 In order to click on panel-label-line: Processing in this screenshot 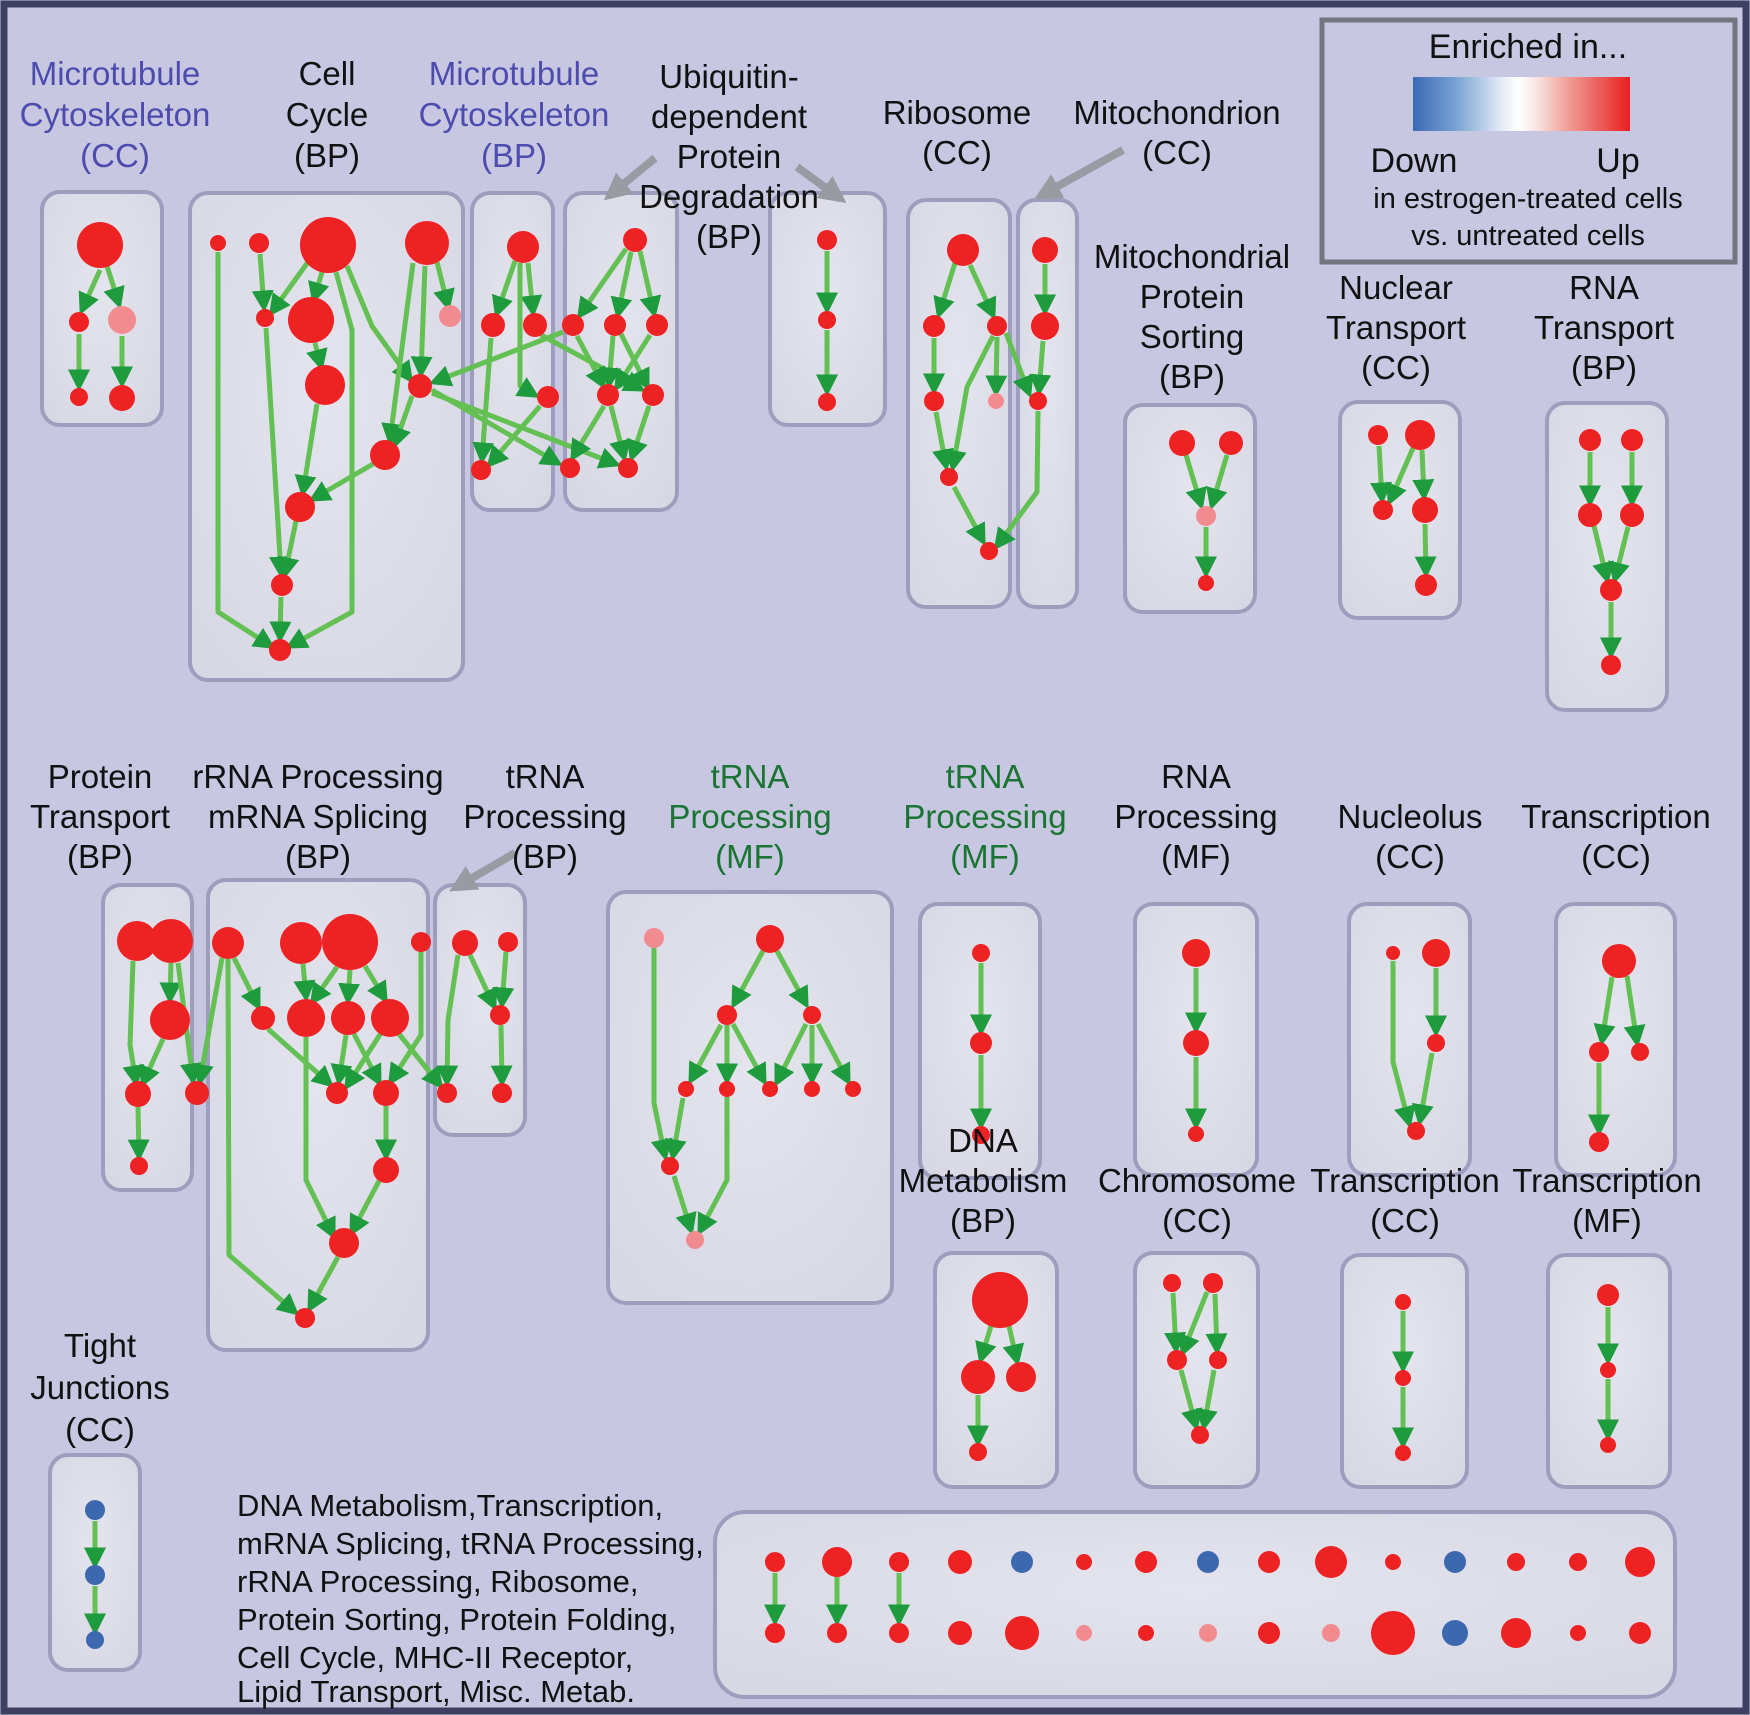, I will do `click(544, 816)`.